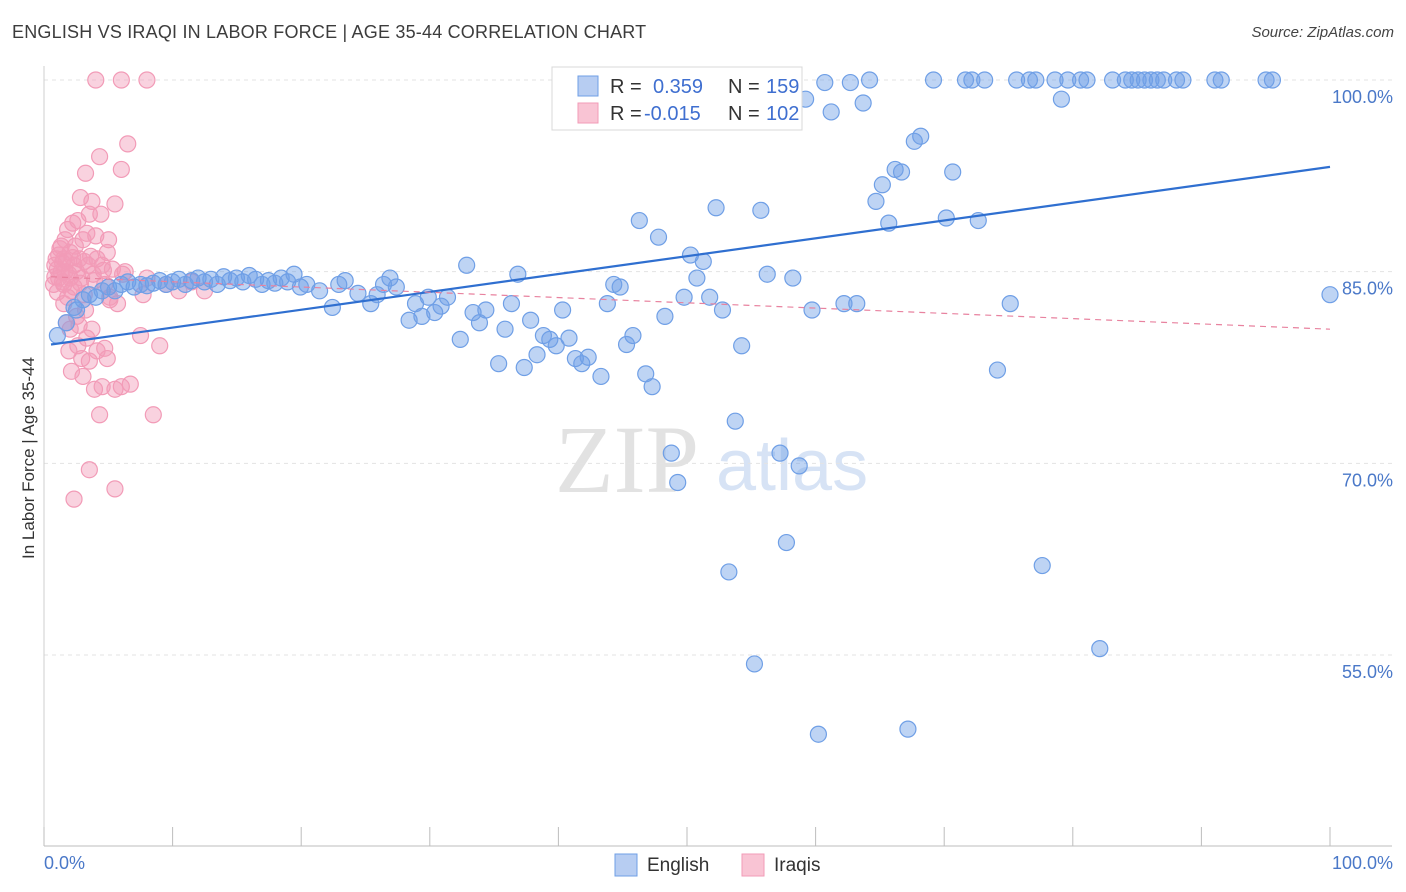 The width and height of the screenshot is (1406, 892). I want to click on legend-swatch-iraqis, so click(588, 113).